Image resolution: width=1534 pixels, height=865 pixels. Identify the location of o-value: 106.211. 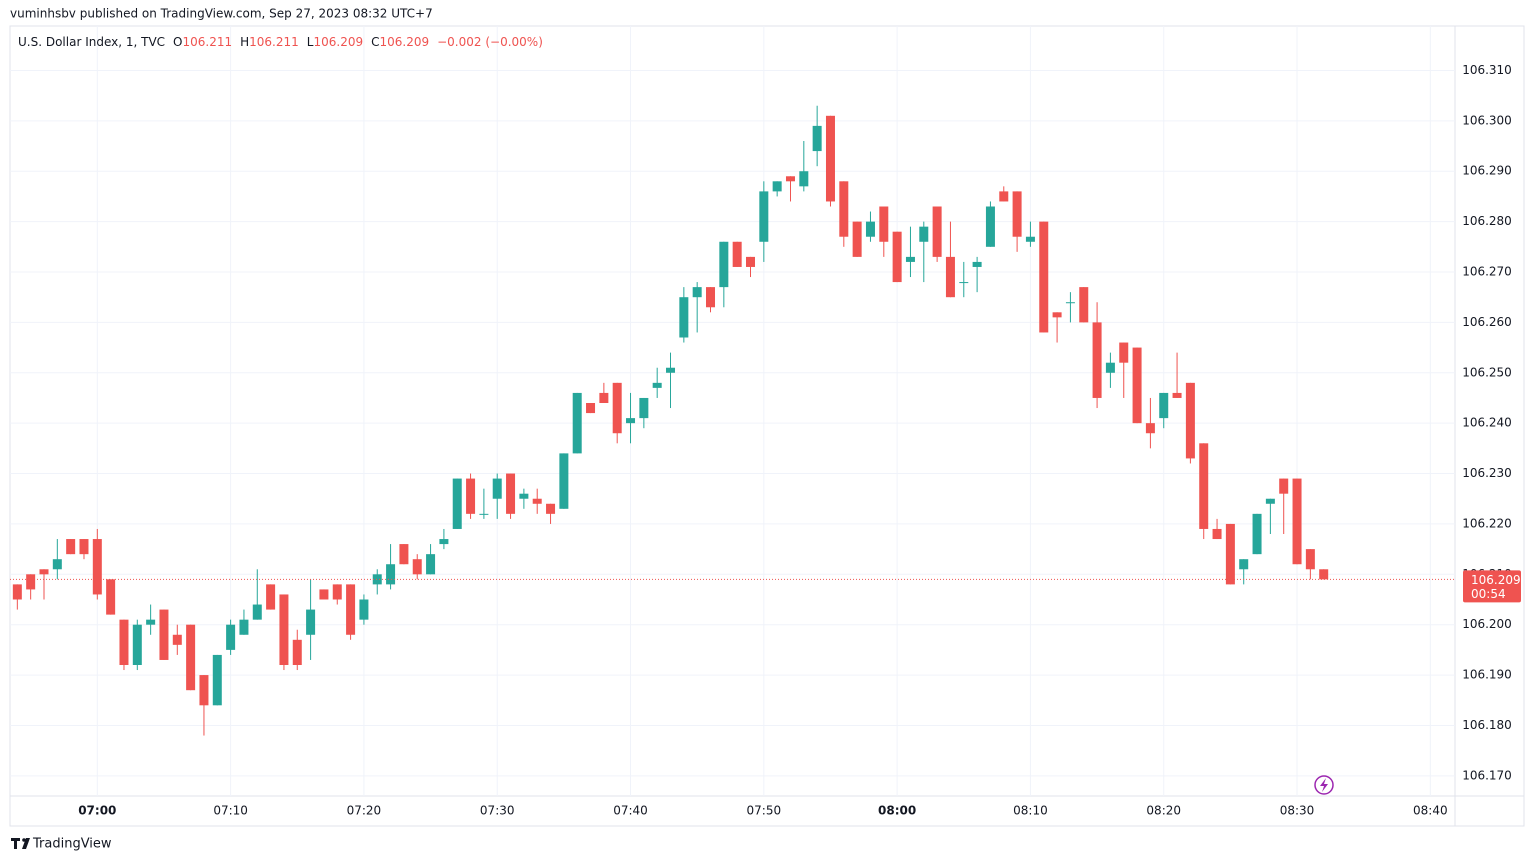
(208, 42).